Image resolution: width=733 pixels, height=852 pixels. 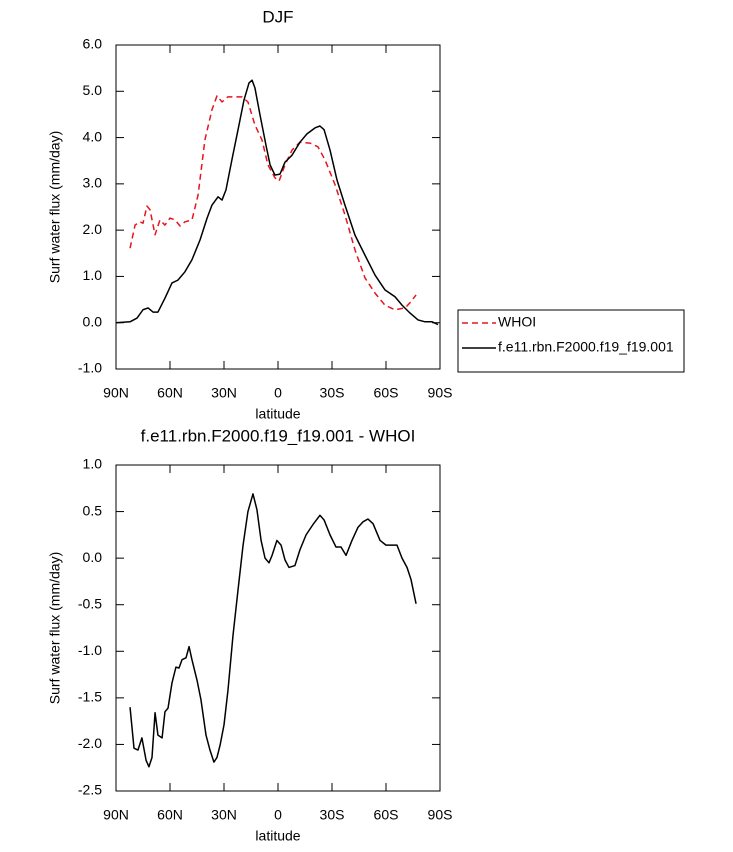 I want to click on legend-box, so click(x=571, y=341).